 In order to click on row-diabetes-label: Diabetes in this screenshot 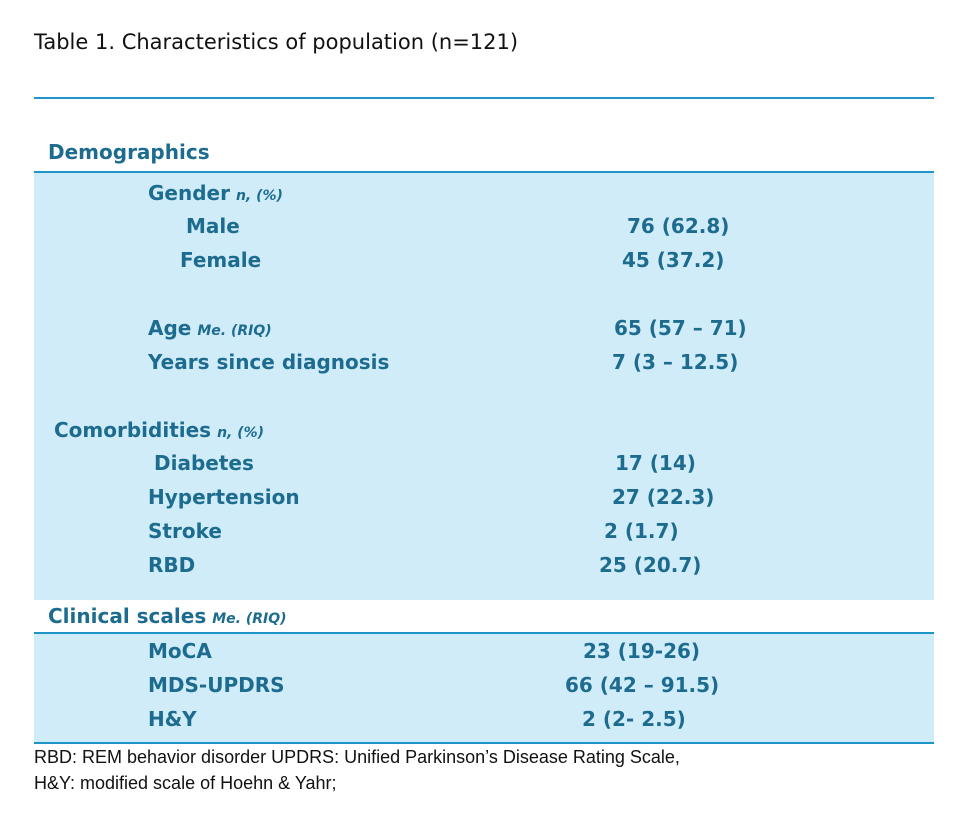, I will do `click(204, 463)`.